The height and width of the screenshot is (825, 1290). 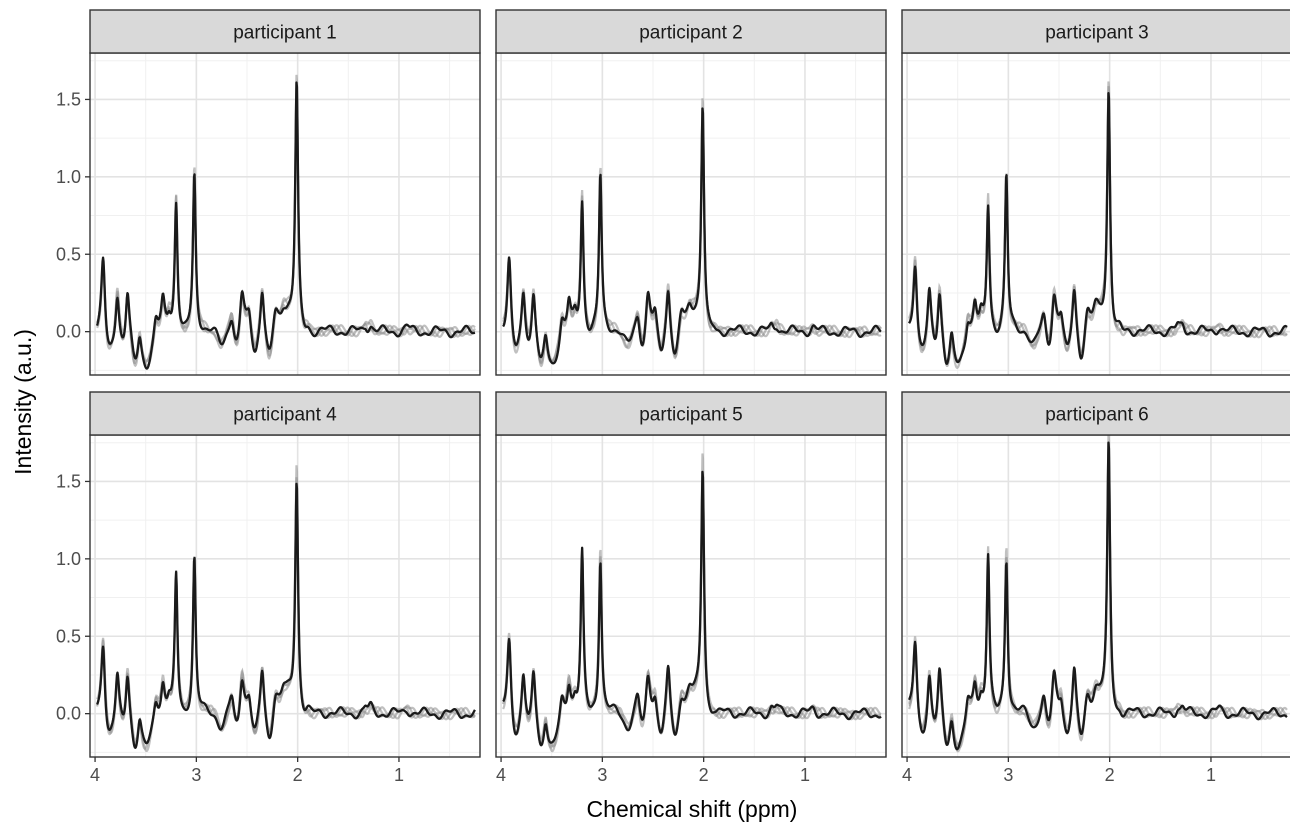 I want to click on panel-5: participant 5, so click(x=691, y=574).